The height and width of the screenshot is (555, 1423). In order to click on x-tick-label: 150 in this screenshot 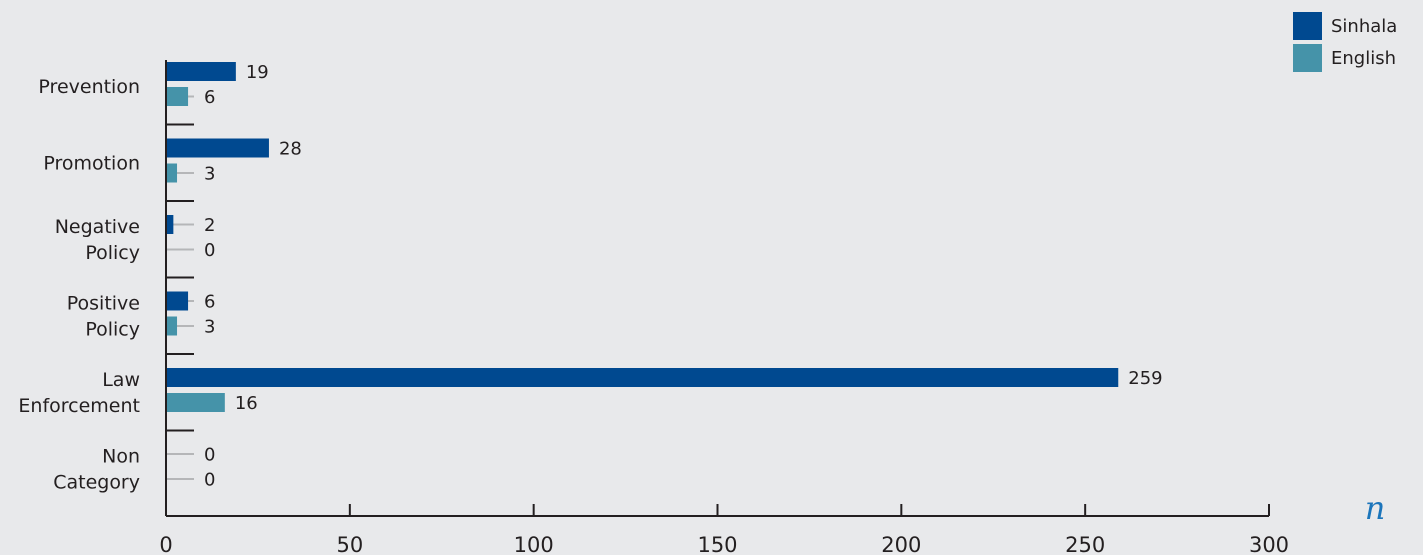, I will do `click(717, 544)`.